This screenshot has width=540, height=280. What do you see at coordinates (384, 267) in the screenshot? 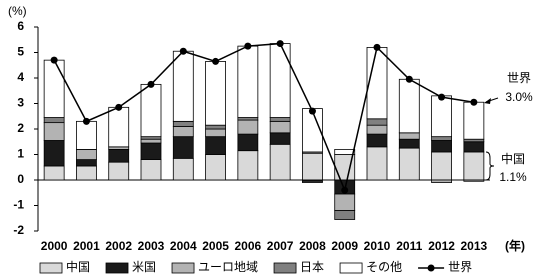
I see `legend-label: その他` at bounding box center [384, 267].